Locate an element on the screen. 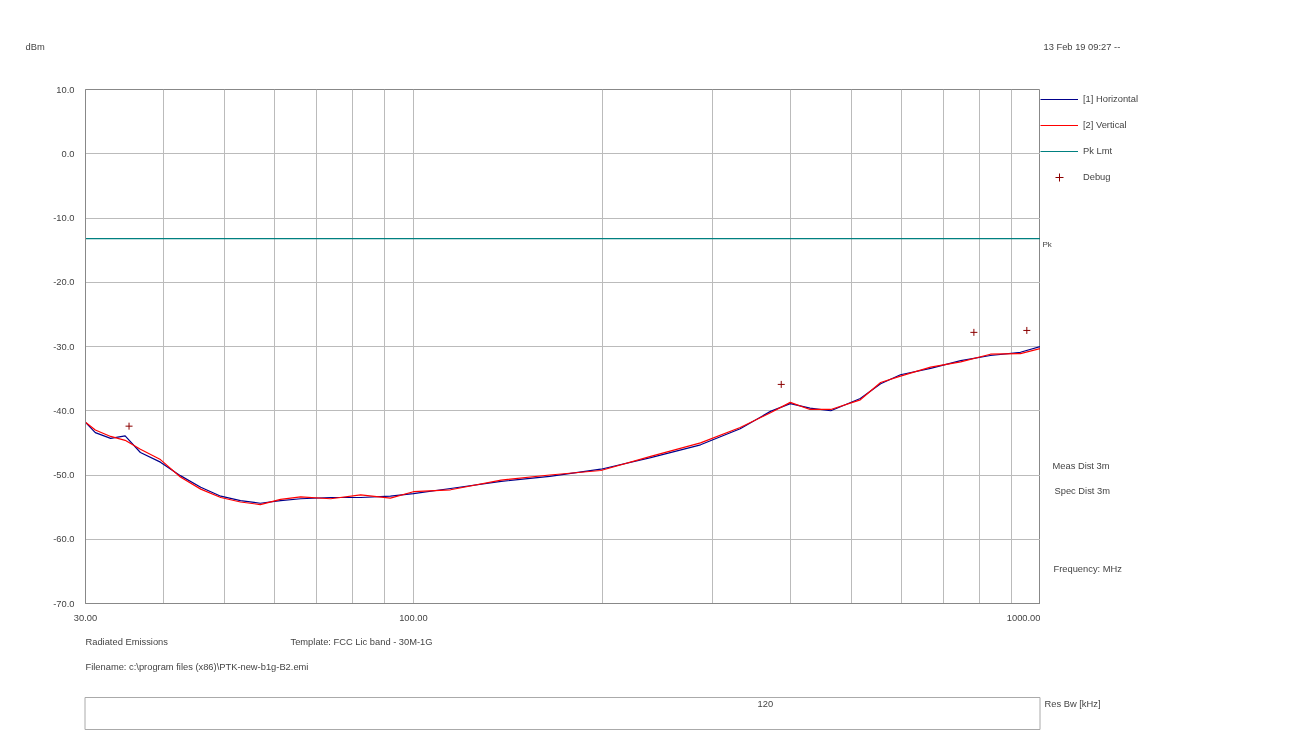  y-tick-label: 10.0 is located at coordinates (65, 89).